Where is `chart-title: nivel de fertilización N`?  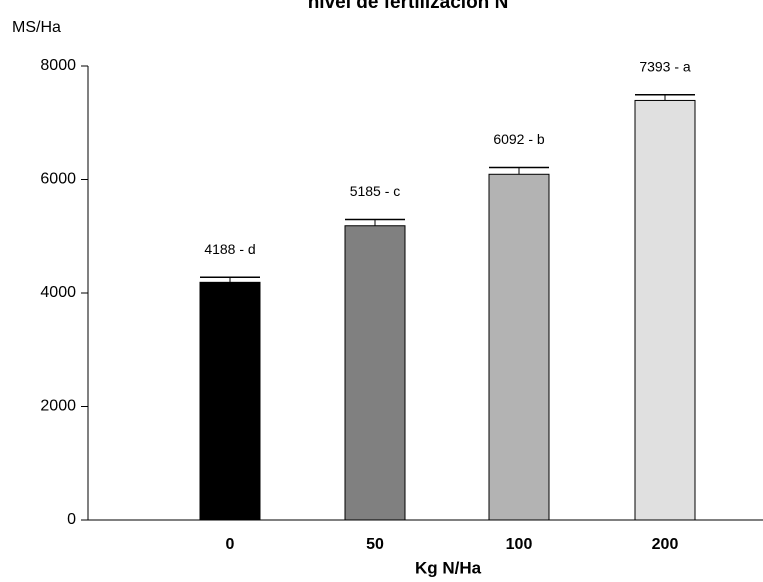
chart-title: nivel de fertilización N is located at coordinates (408, 6).